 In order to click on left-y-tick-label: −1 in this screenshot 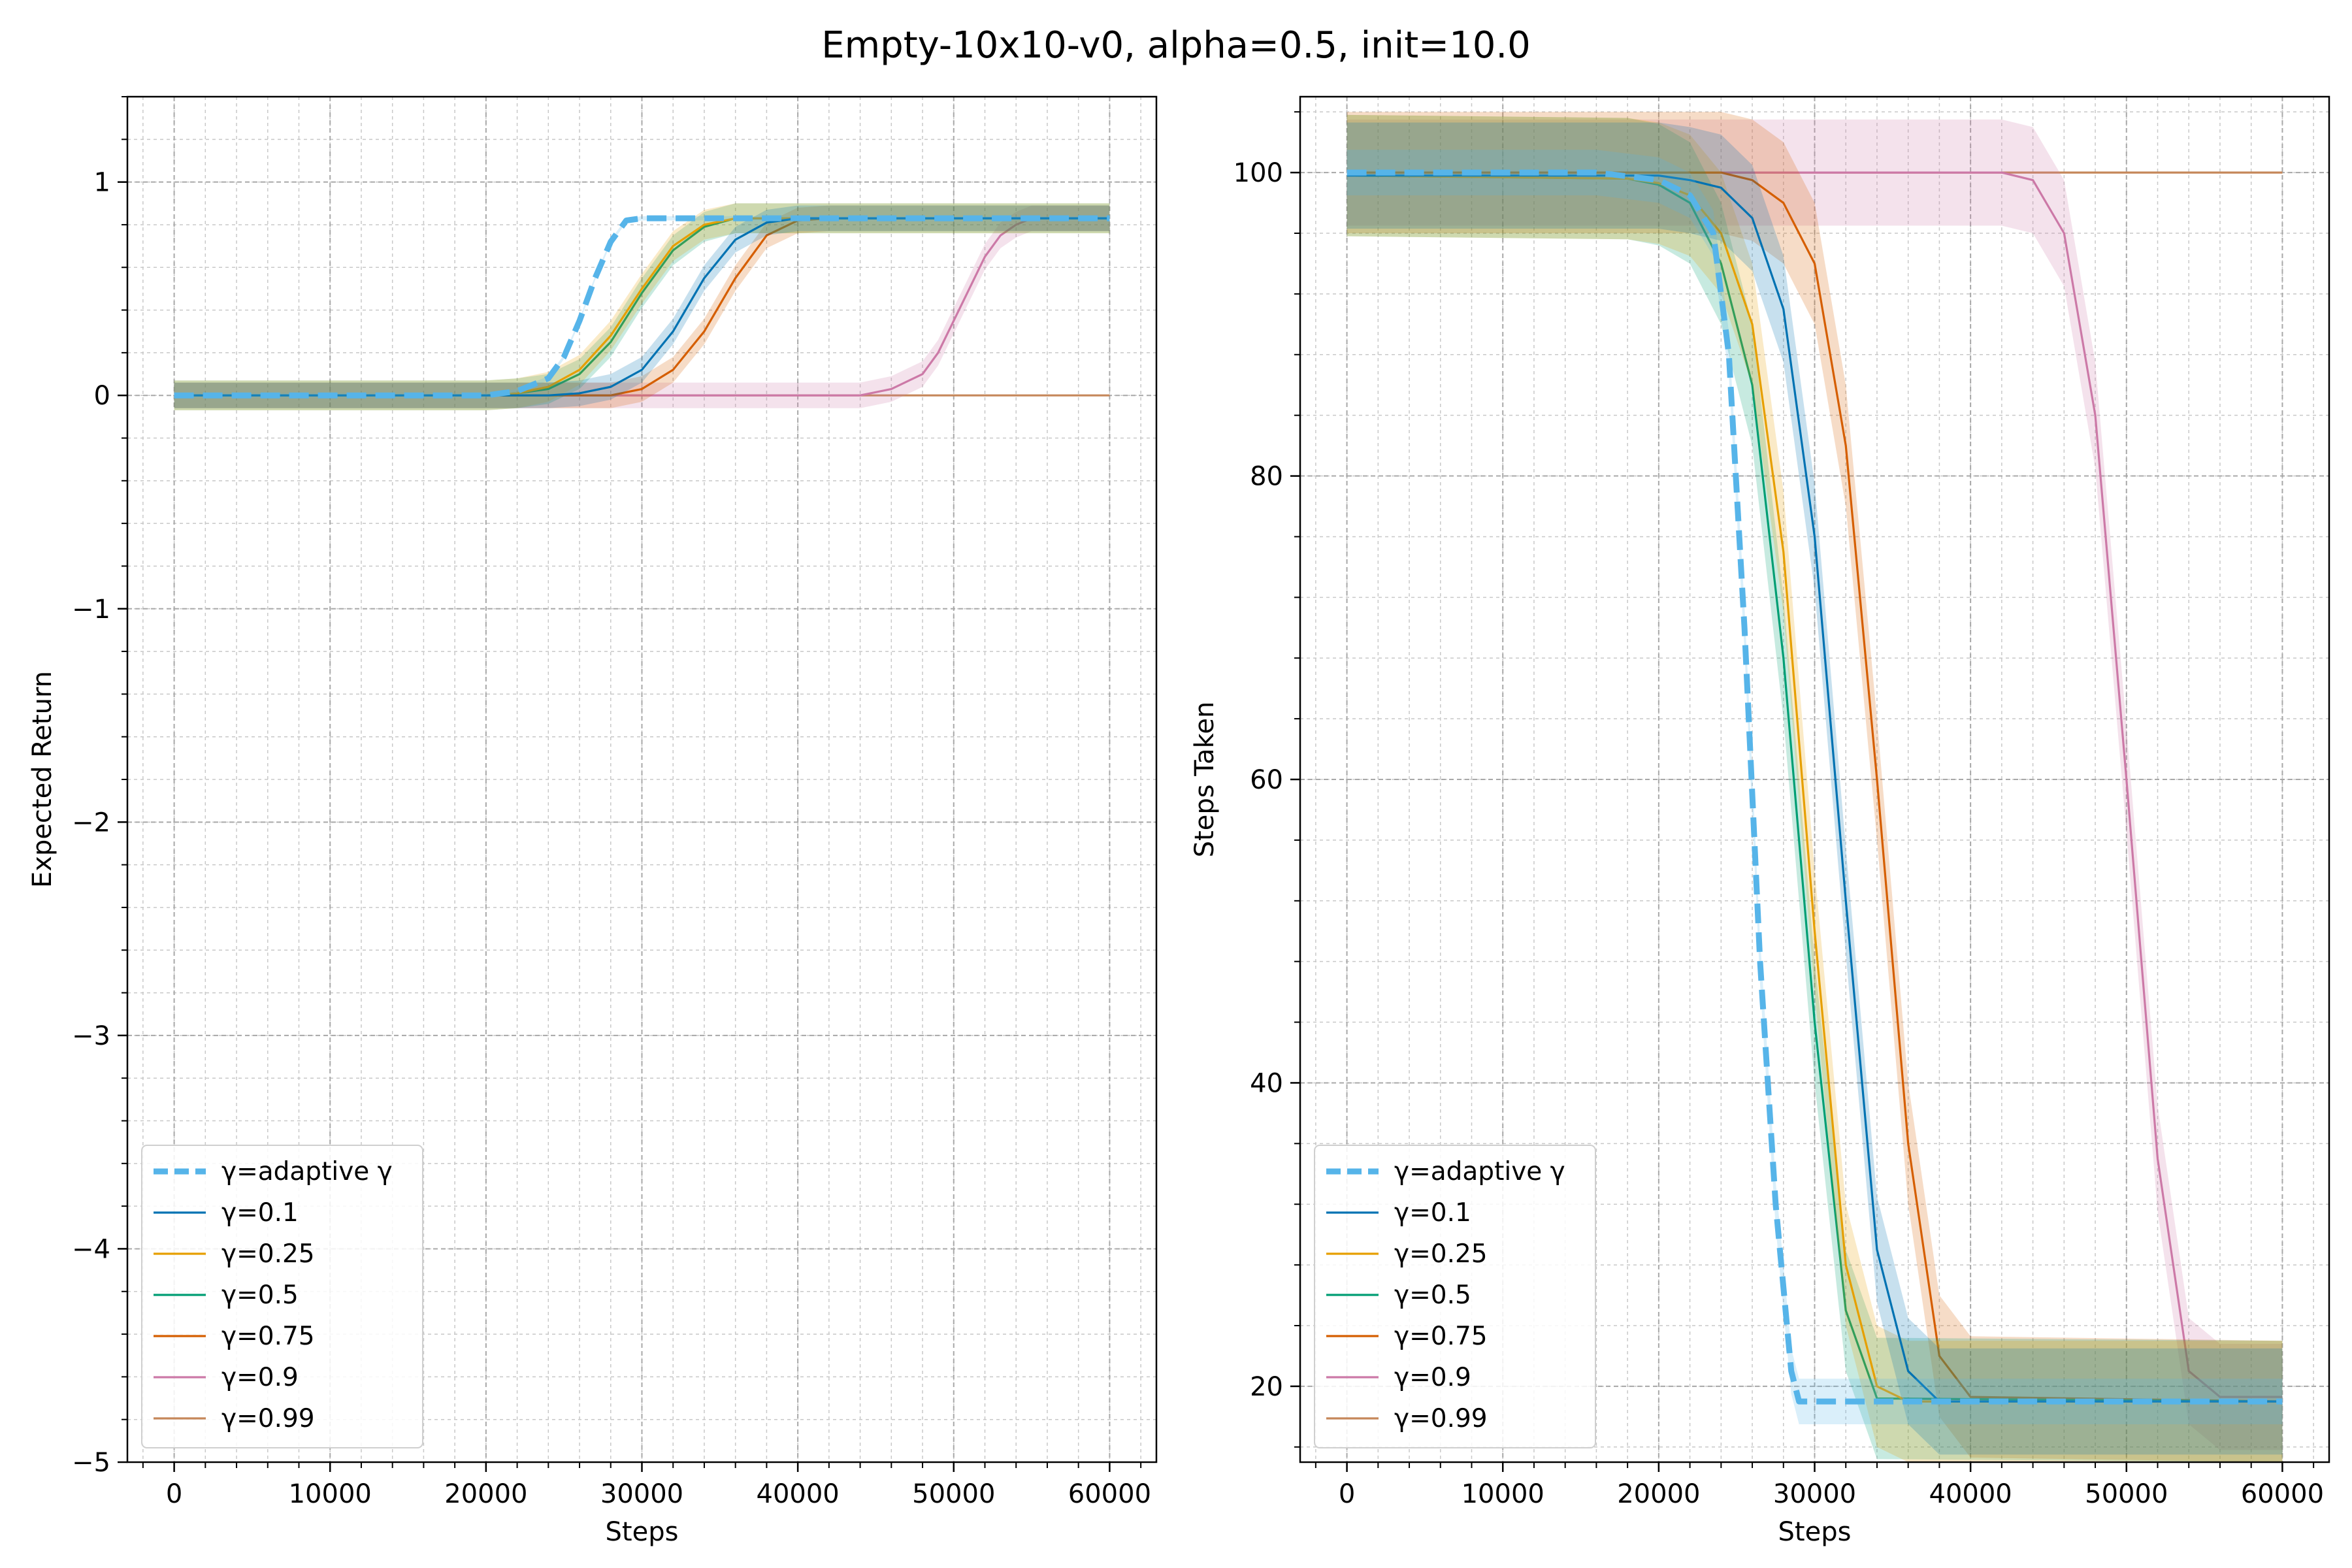, I will do `click(91, 610)`.